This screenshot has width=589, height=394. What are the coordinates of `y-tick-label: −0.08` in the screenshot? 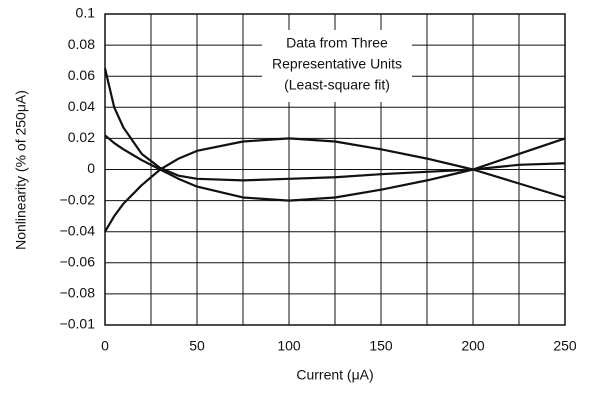 It's located at (78, 293).